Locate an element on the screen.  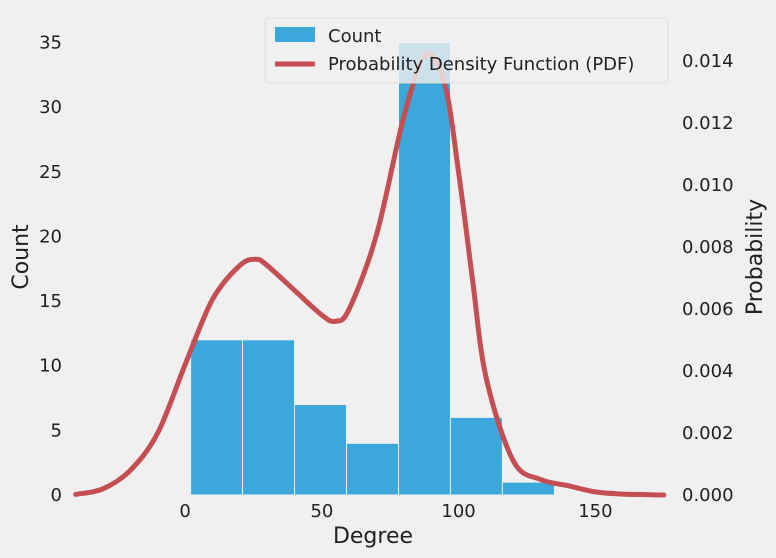
y2-axis-label: Probability is located at coordinates (755, 257).